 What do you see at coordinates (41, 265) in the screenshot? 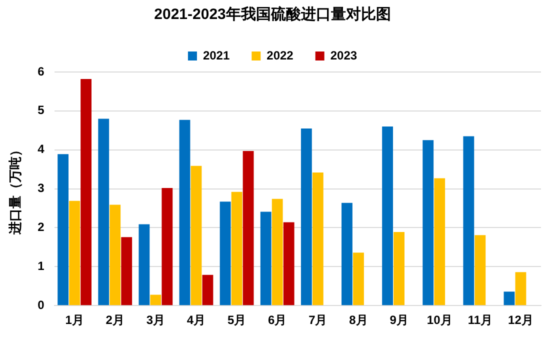
I see `y-tick-label: 1` at bounding box center [41, 265].